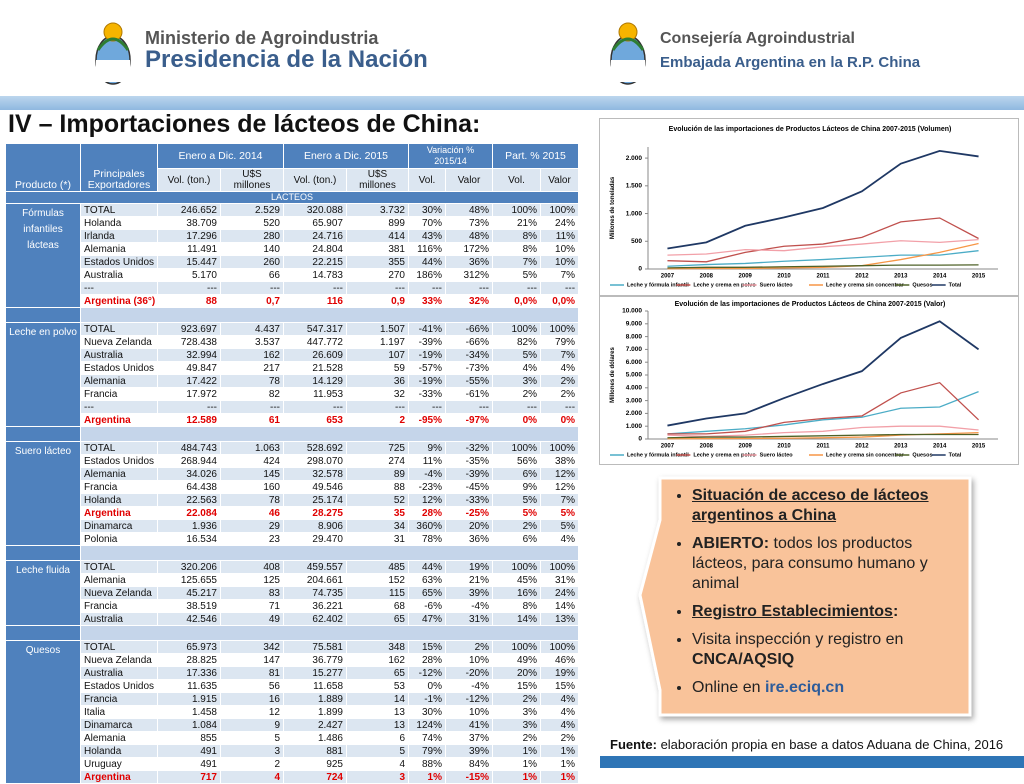 This screenshot has width=1024, height=784. Describe the element at coordinates (469, 381) in the screenshot. I see `cell: -55%` at that location.